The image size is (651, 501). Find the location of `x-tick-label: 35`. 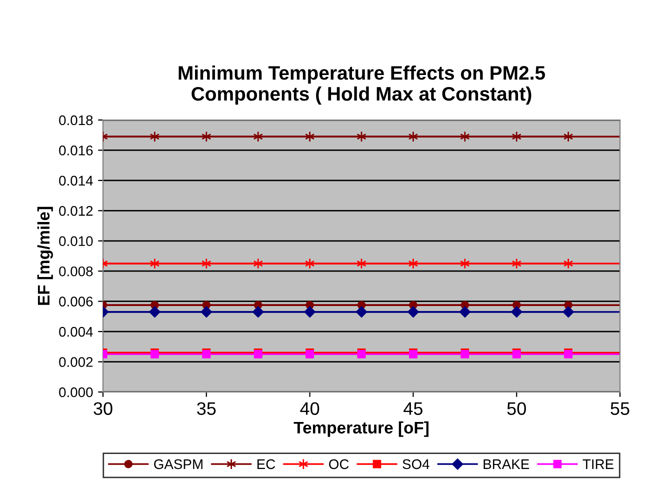

x-tick-label: 35 is located at coordinates (206, 408).